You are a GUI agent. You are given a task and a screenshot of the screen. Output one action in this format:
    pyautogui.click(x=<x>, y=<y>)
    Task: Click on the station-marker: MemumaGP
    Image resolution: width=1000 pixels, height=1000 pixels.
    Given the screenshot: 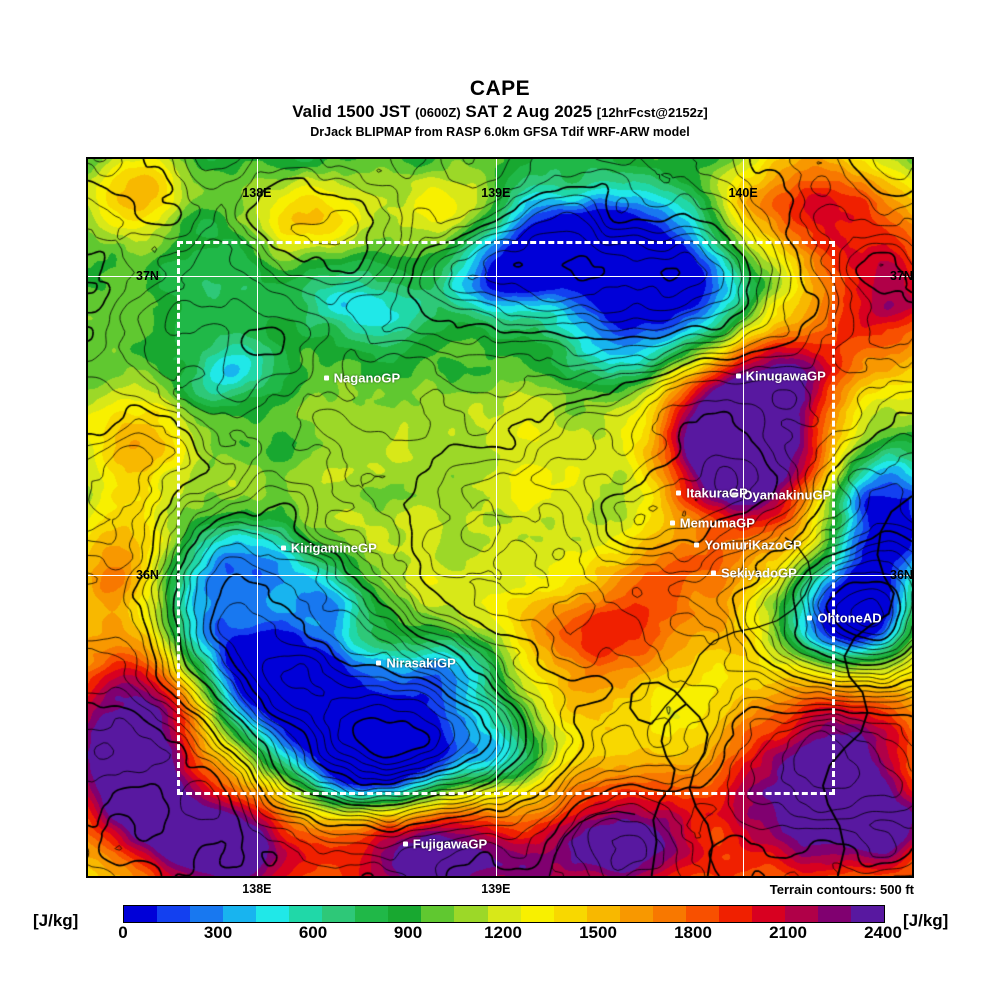 What is the action you would take?
    pyautogui.click(x=712, y=523)
    